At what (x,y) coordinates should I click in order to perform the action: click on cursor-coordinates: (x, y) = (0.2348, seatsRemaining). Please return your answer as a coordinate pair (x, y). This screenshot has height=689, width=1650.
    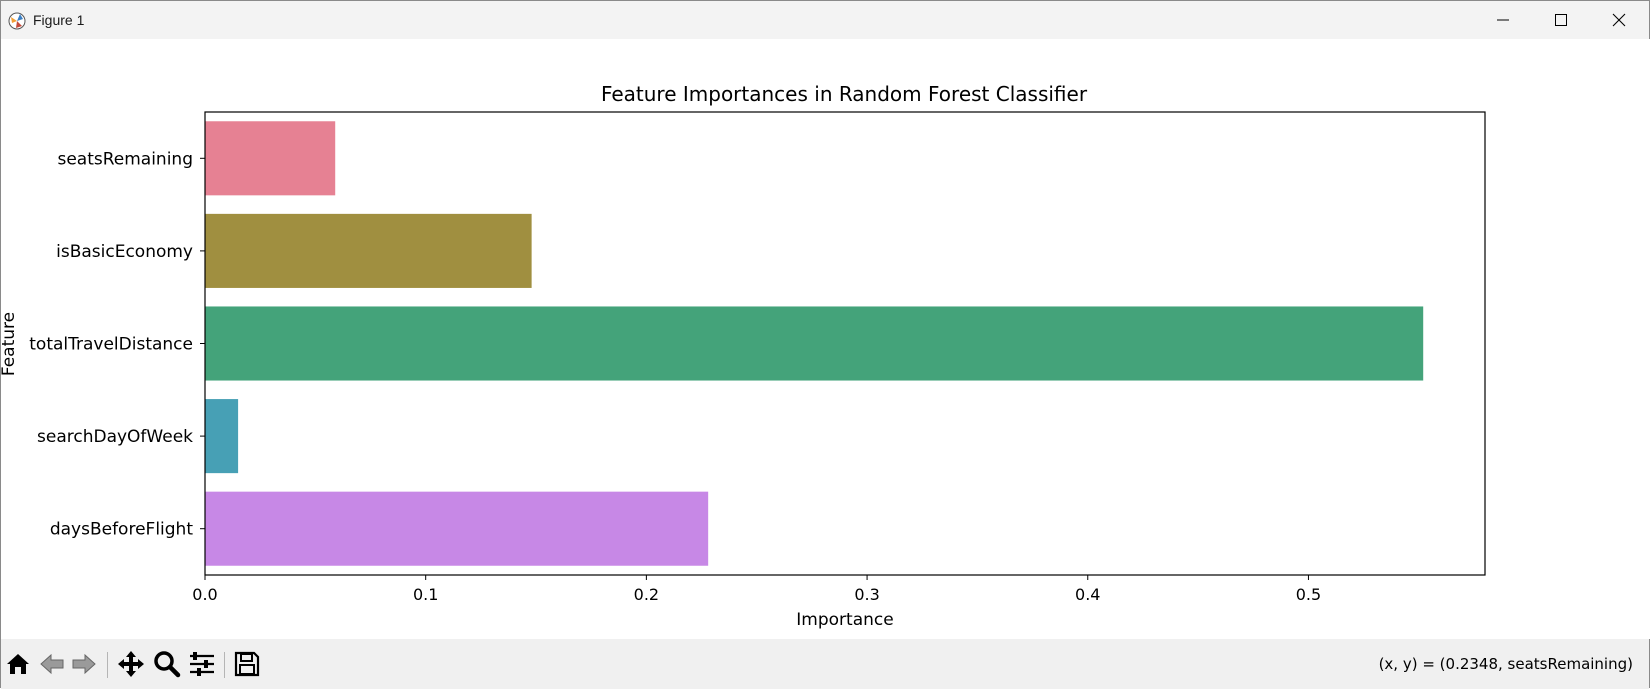
    Looking at the image, I should click on (1505, 664).